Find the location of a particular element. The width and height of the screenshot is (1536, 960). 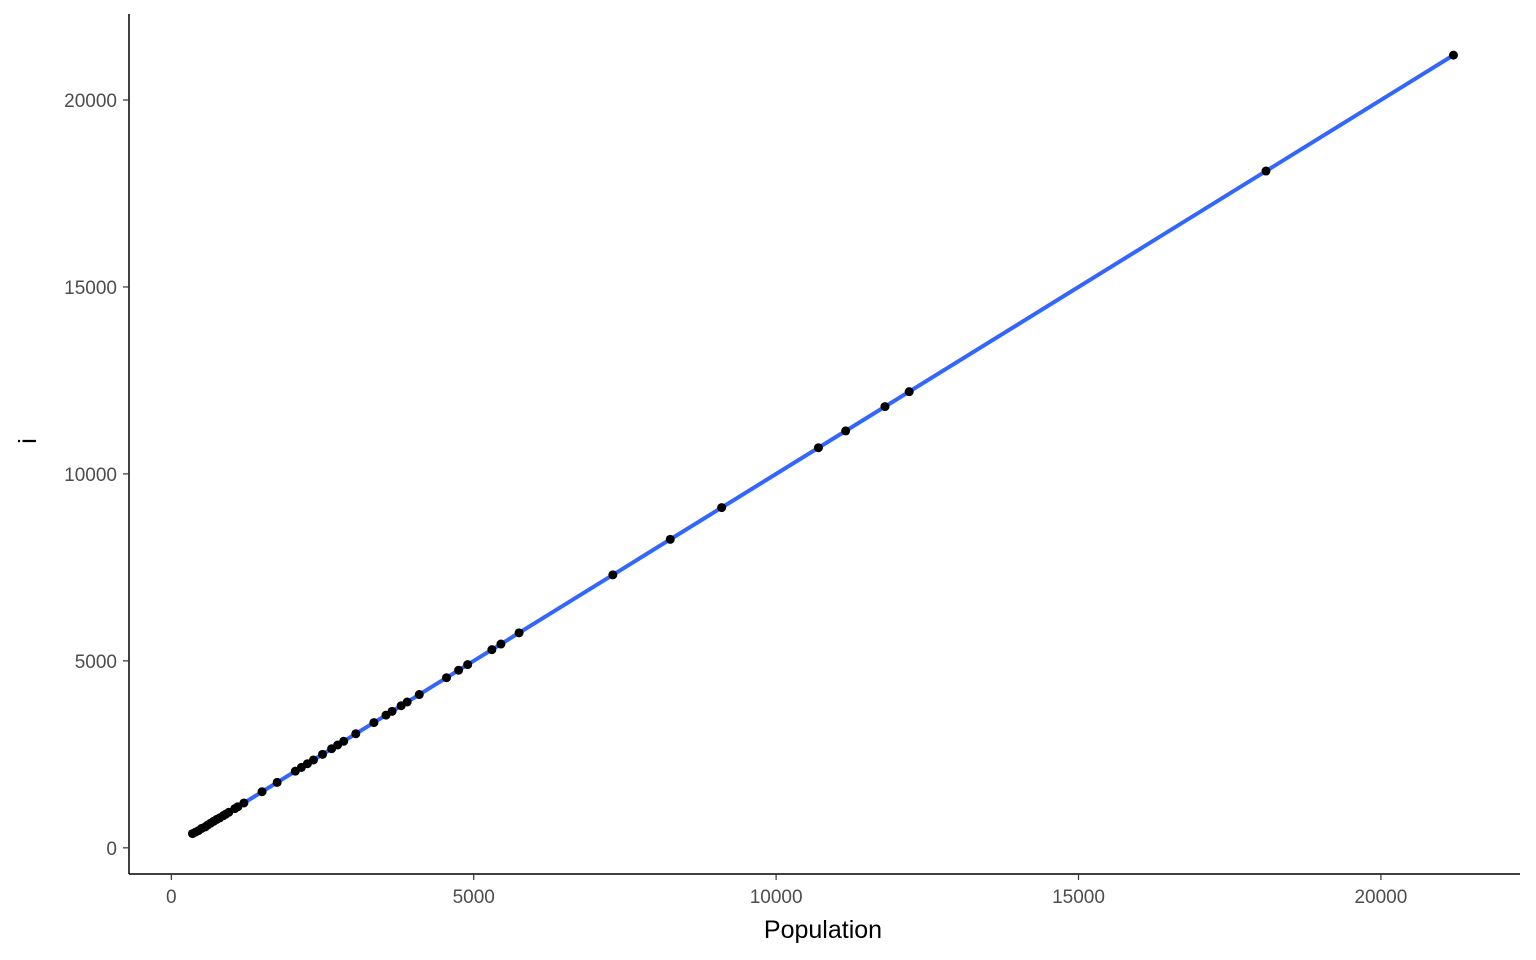

y-axis-title: i is located at coordinates (28, 441).